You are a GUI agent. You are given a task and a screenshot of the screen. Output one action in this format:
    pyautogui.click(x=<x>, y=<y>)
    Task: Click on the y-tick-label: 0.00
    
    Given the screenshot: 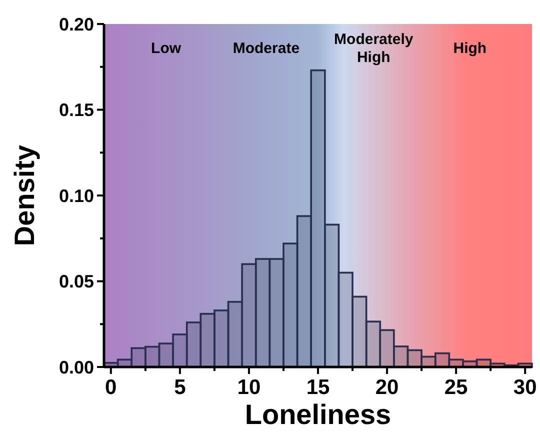 What is the action you would take?
    pyautogui.click(x=76, y=367)
    